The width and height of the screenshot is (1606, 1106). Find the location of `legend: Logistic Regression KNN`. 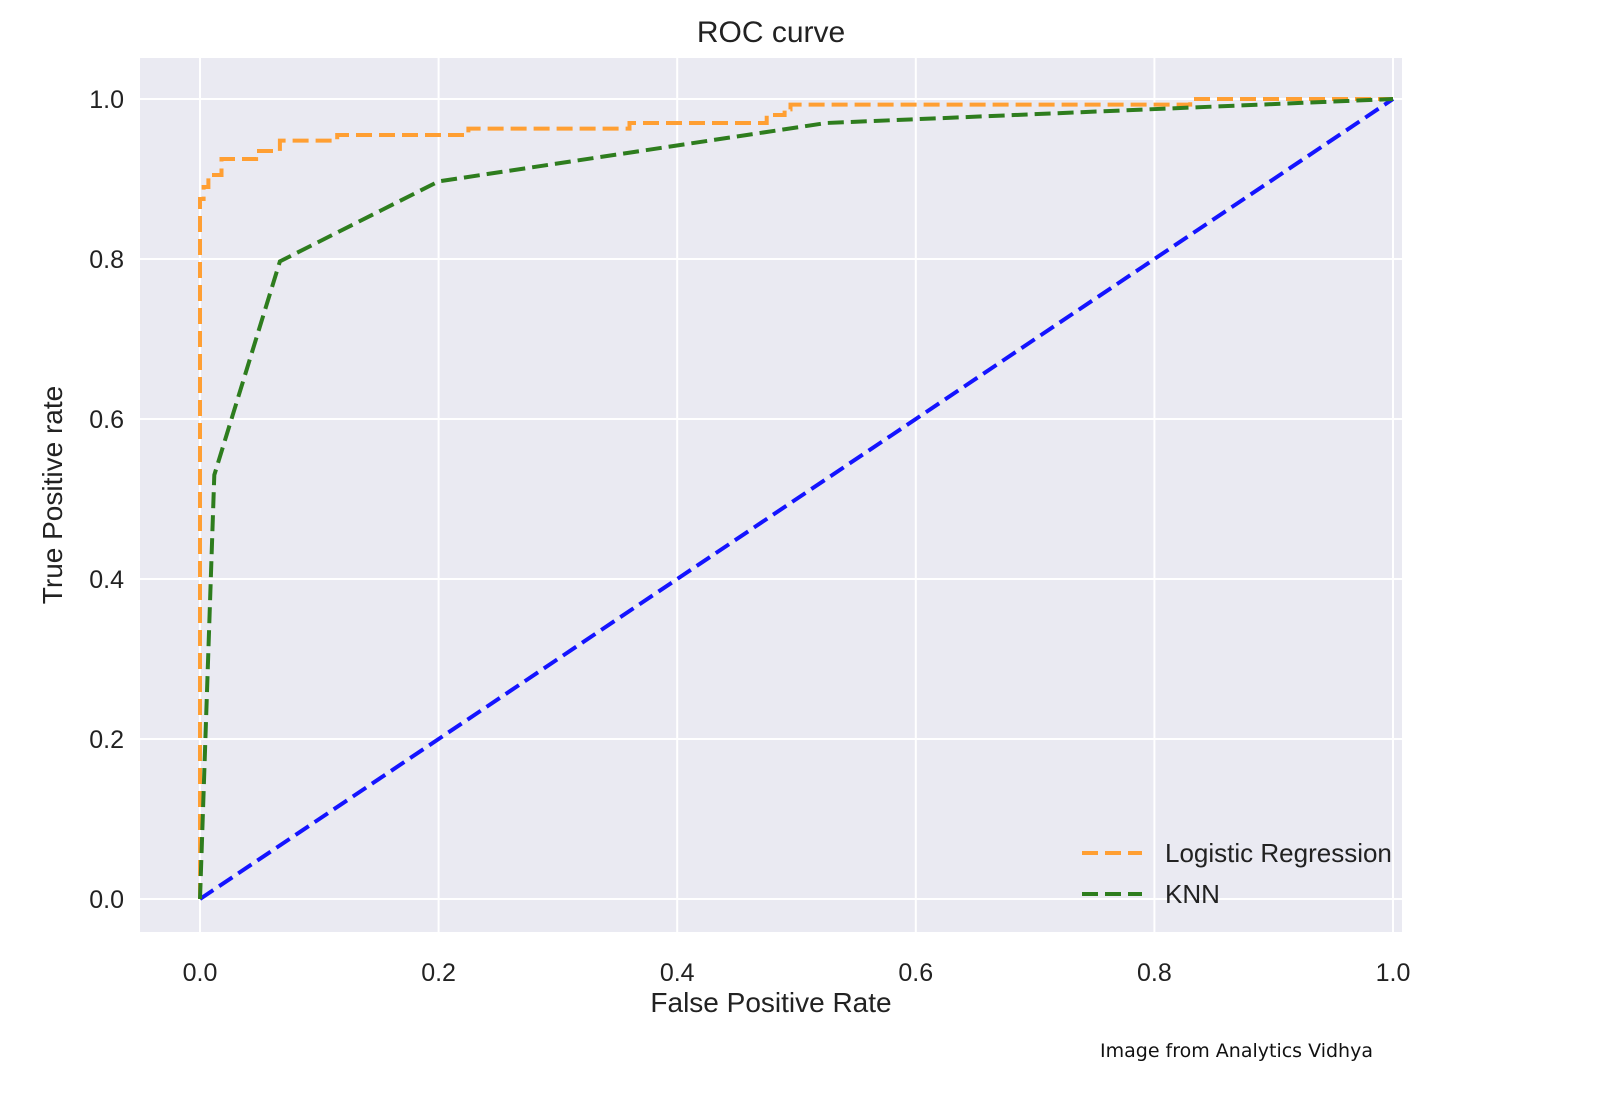

legend: Logistic Regression KNN is located at coordinates (1237, 873).